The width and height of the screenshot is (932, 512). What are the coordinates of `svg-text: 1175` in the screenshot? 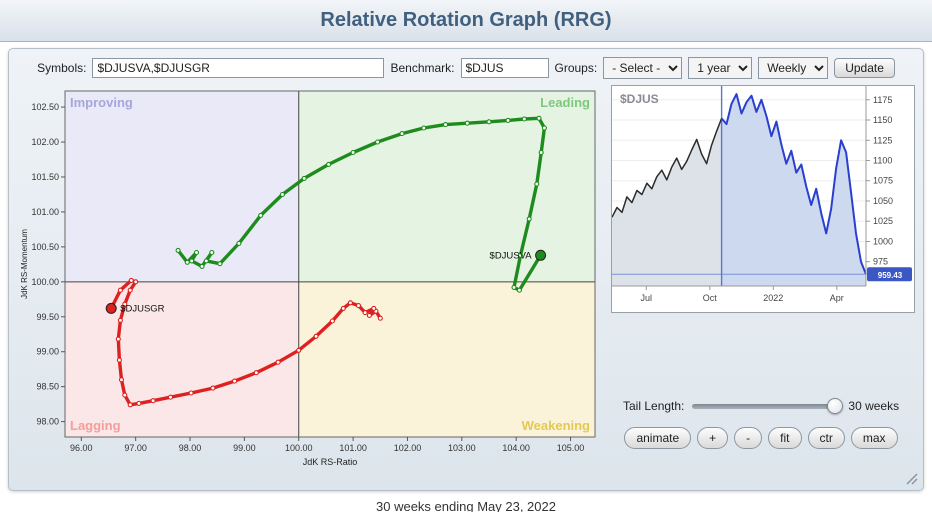 It's located at (882, 100).